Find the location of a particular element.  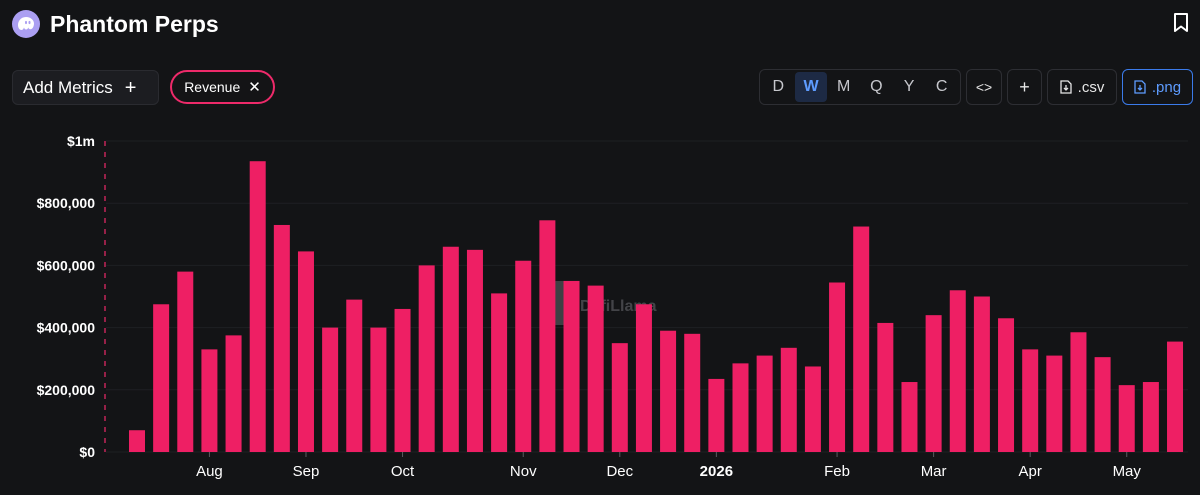

granularity-selector: D W M Q Y C is located at coordinates (860, 87).